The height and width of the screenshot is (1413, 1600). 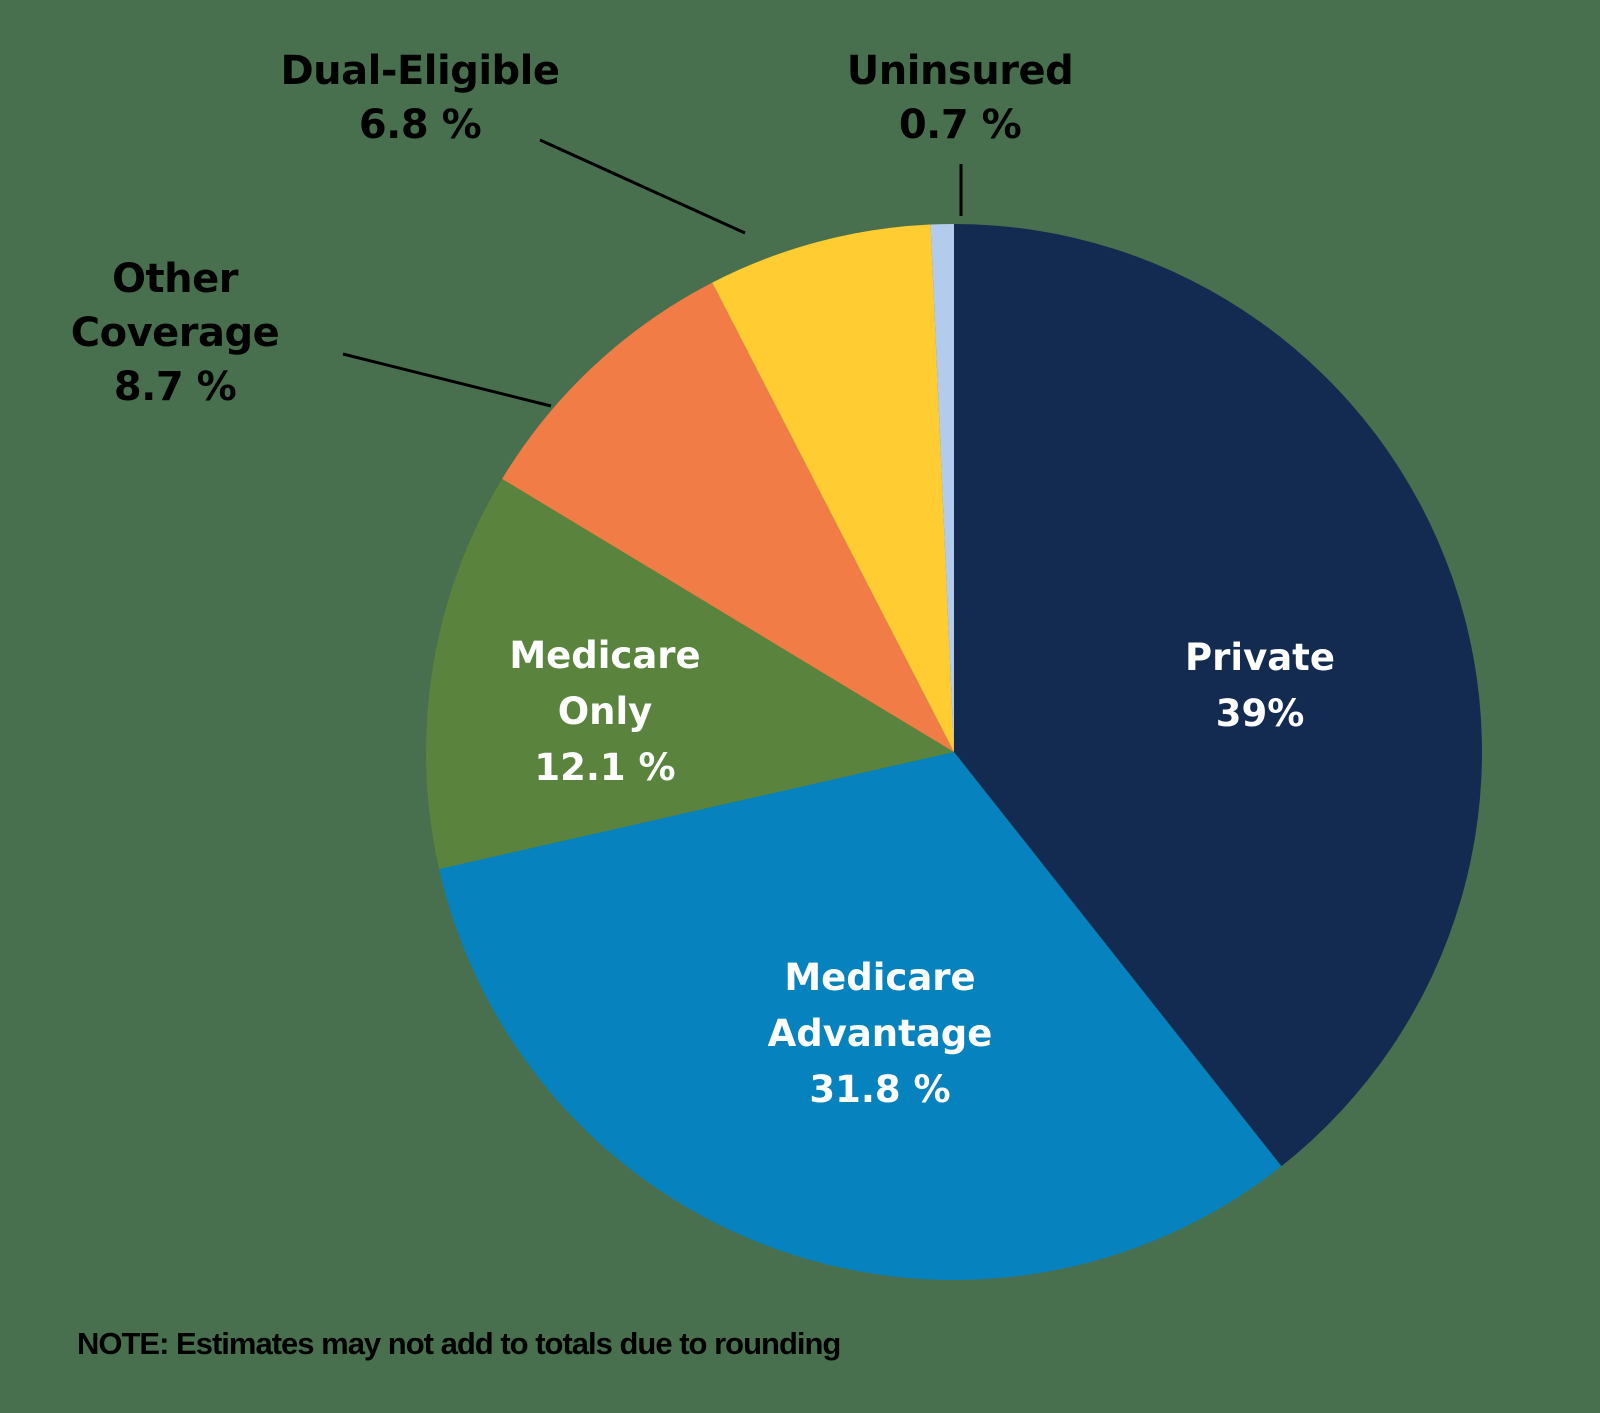 What do you see at coordinates (1260, 657) in the screenshot?
I see `label-private-name: Private` at bounding box center [1260, 657].